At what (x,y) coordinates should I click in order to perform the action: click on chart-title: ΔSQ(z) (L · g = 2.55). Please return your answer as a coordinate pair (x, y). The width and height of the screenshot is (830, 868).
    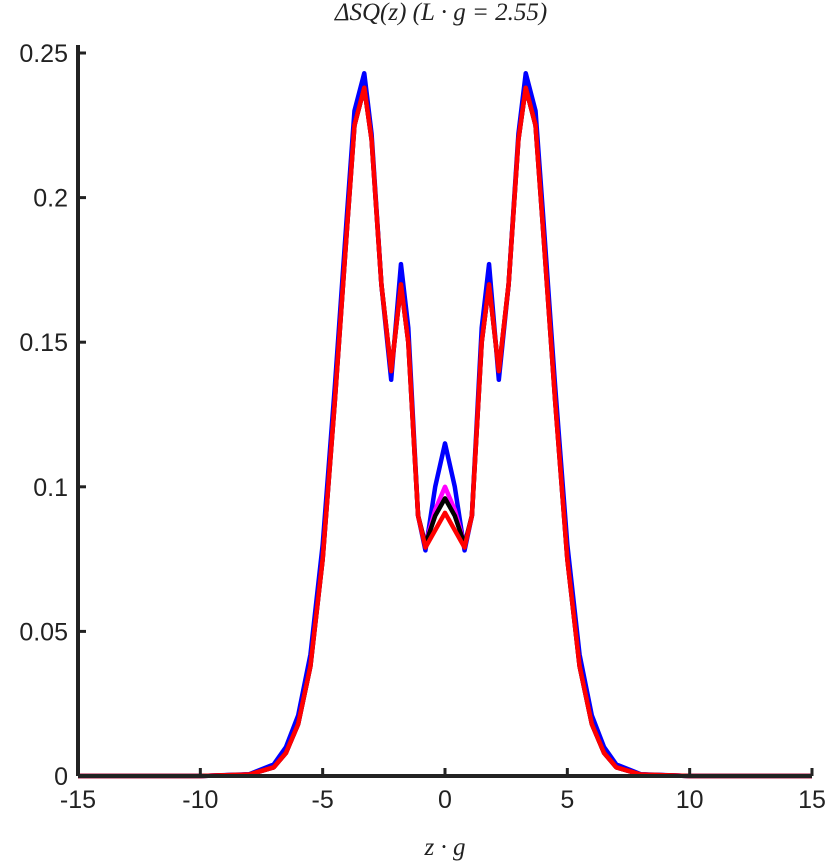
    Looking at the image, I should click on (440, 13).